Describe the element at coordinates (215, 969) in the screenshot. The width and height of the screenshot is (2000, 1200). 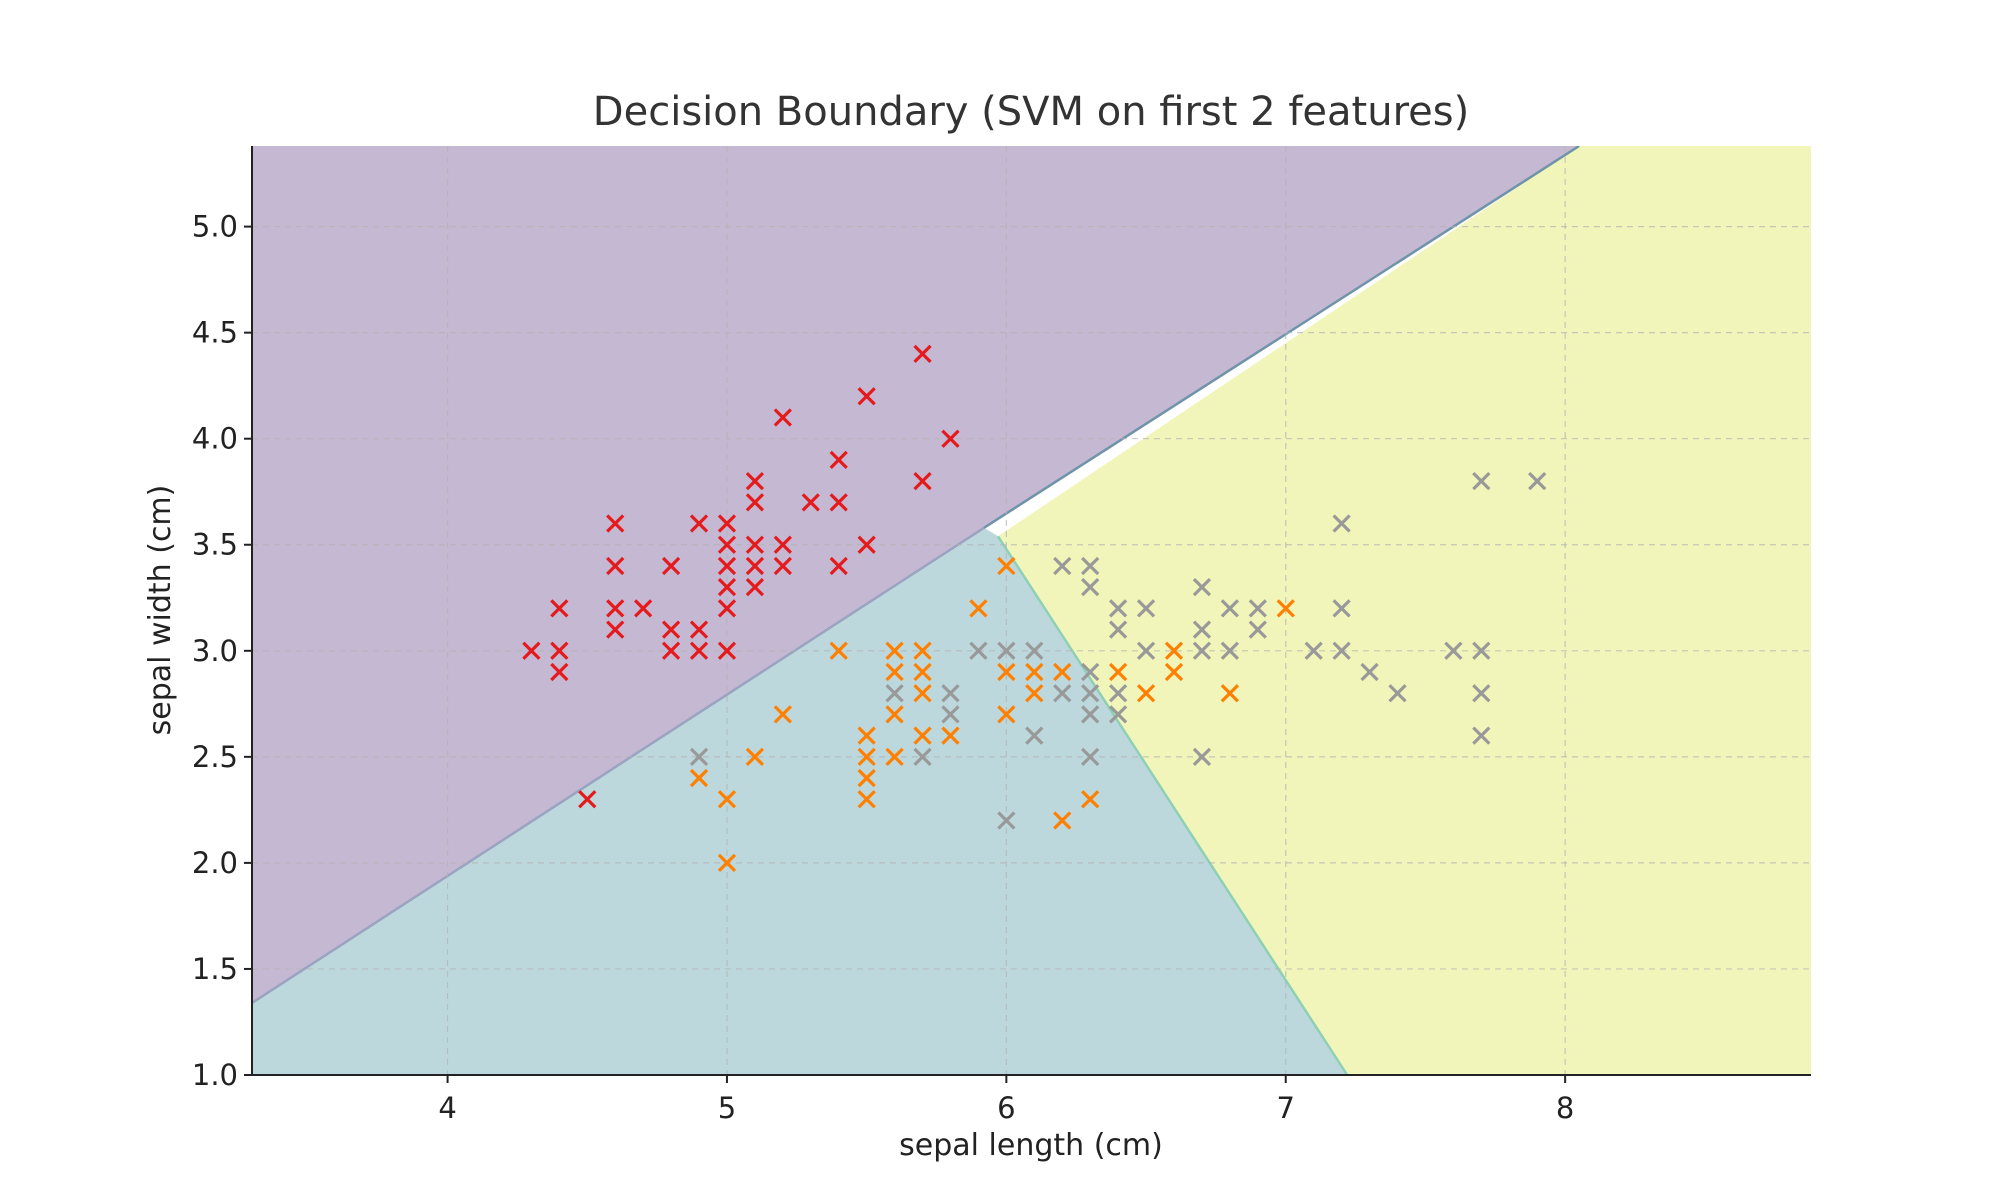
I see `y-tick-label: 1.5` at that location.